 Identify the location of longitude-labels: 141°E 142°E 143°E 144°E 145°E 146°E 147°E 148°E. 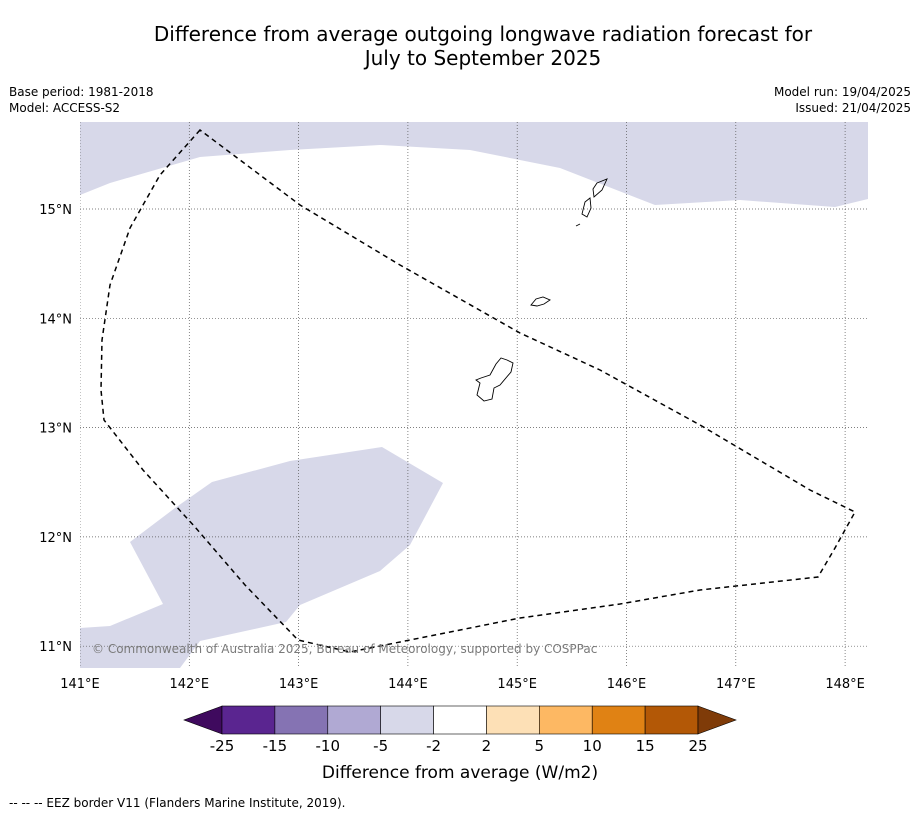
(462, 684).